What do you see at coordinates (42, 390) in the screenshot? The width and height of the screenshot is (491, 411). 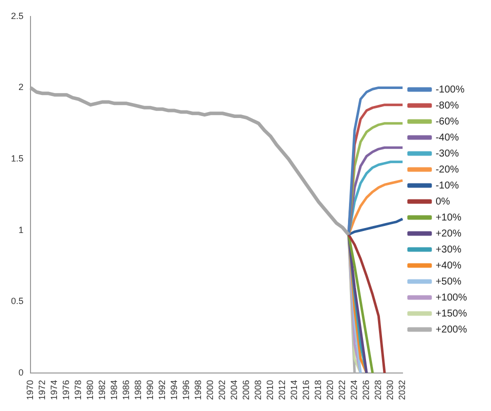 I see `x-tick-label: 1972` at bounding box center [42, 390].